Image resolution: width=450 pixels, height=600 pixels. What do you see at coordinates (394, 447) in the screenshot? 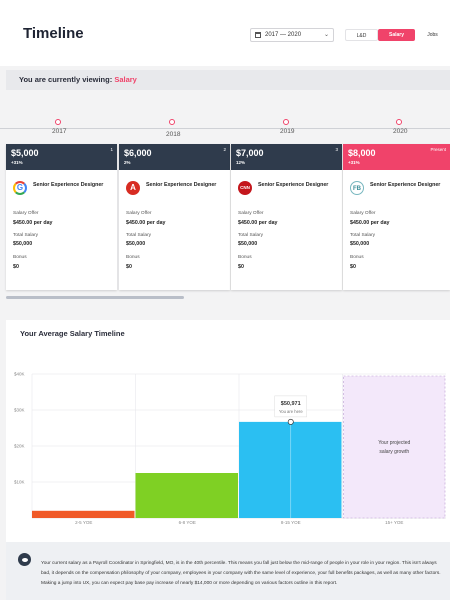
I see `bar-projection` at bounding box center [394, 447].